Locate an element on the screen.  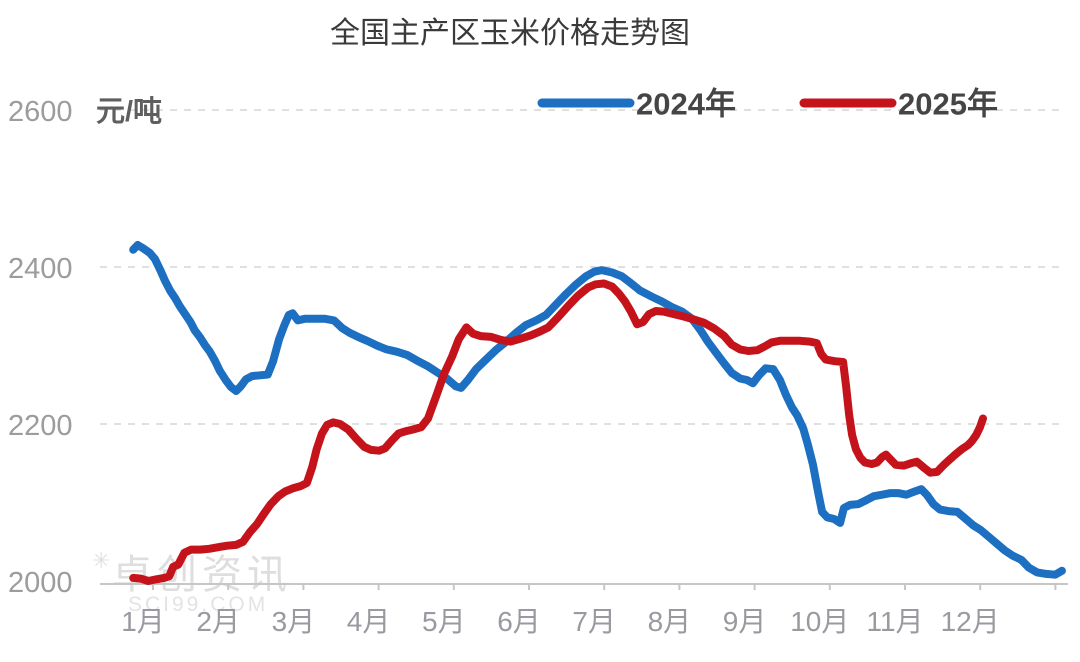
y-tick-label-2600: 2600 is located at coordinates (40, 112).